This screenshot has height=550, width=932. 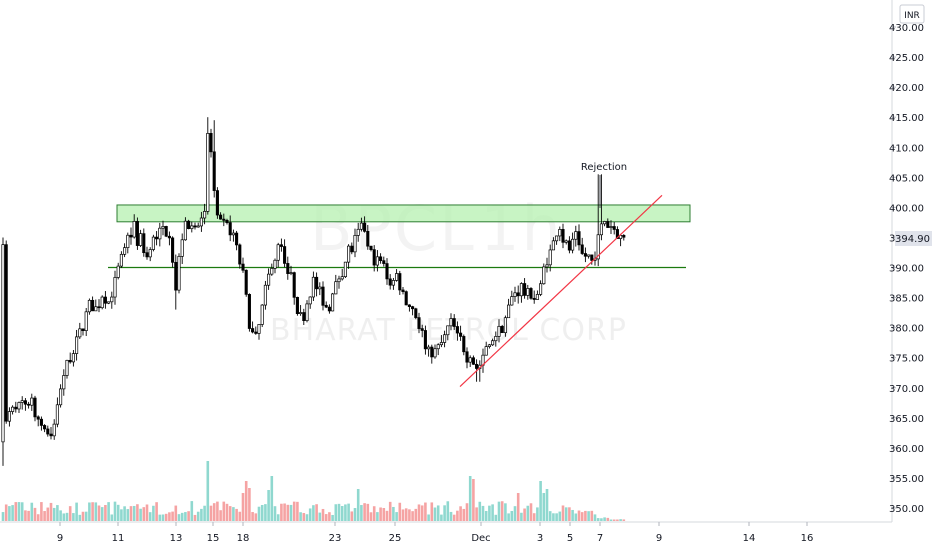 What do you see at coordinates (912, 239) in the screenshot?
I see `last-price-label: 394.90` at bounding box center [912, 239].